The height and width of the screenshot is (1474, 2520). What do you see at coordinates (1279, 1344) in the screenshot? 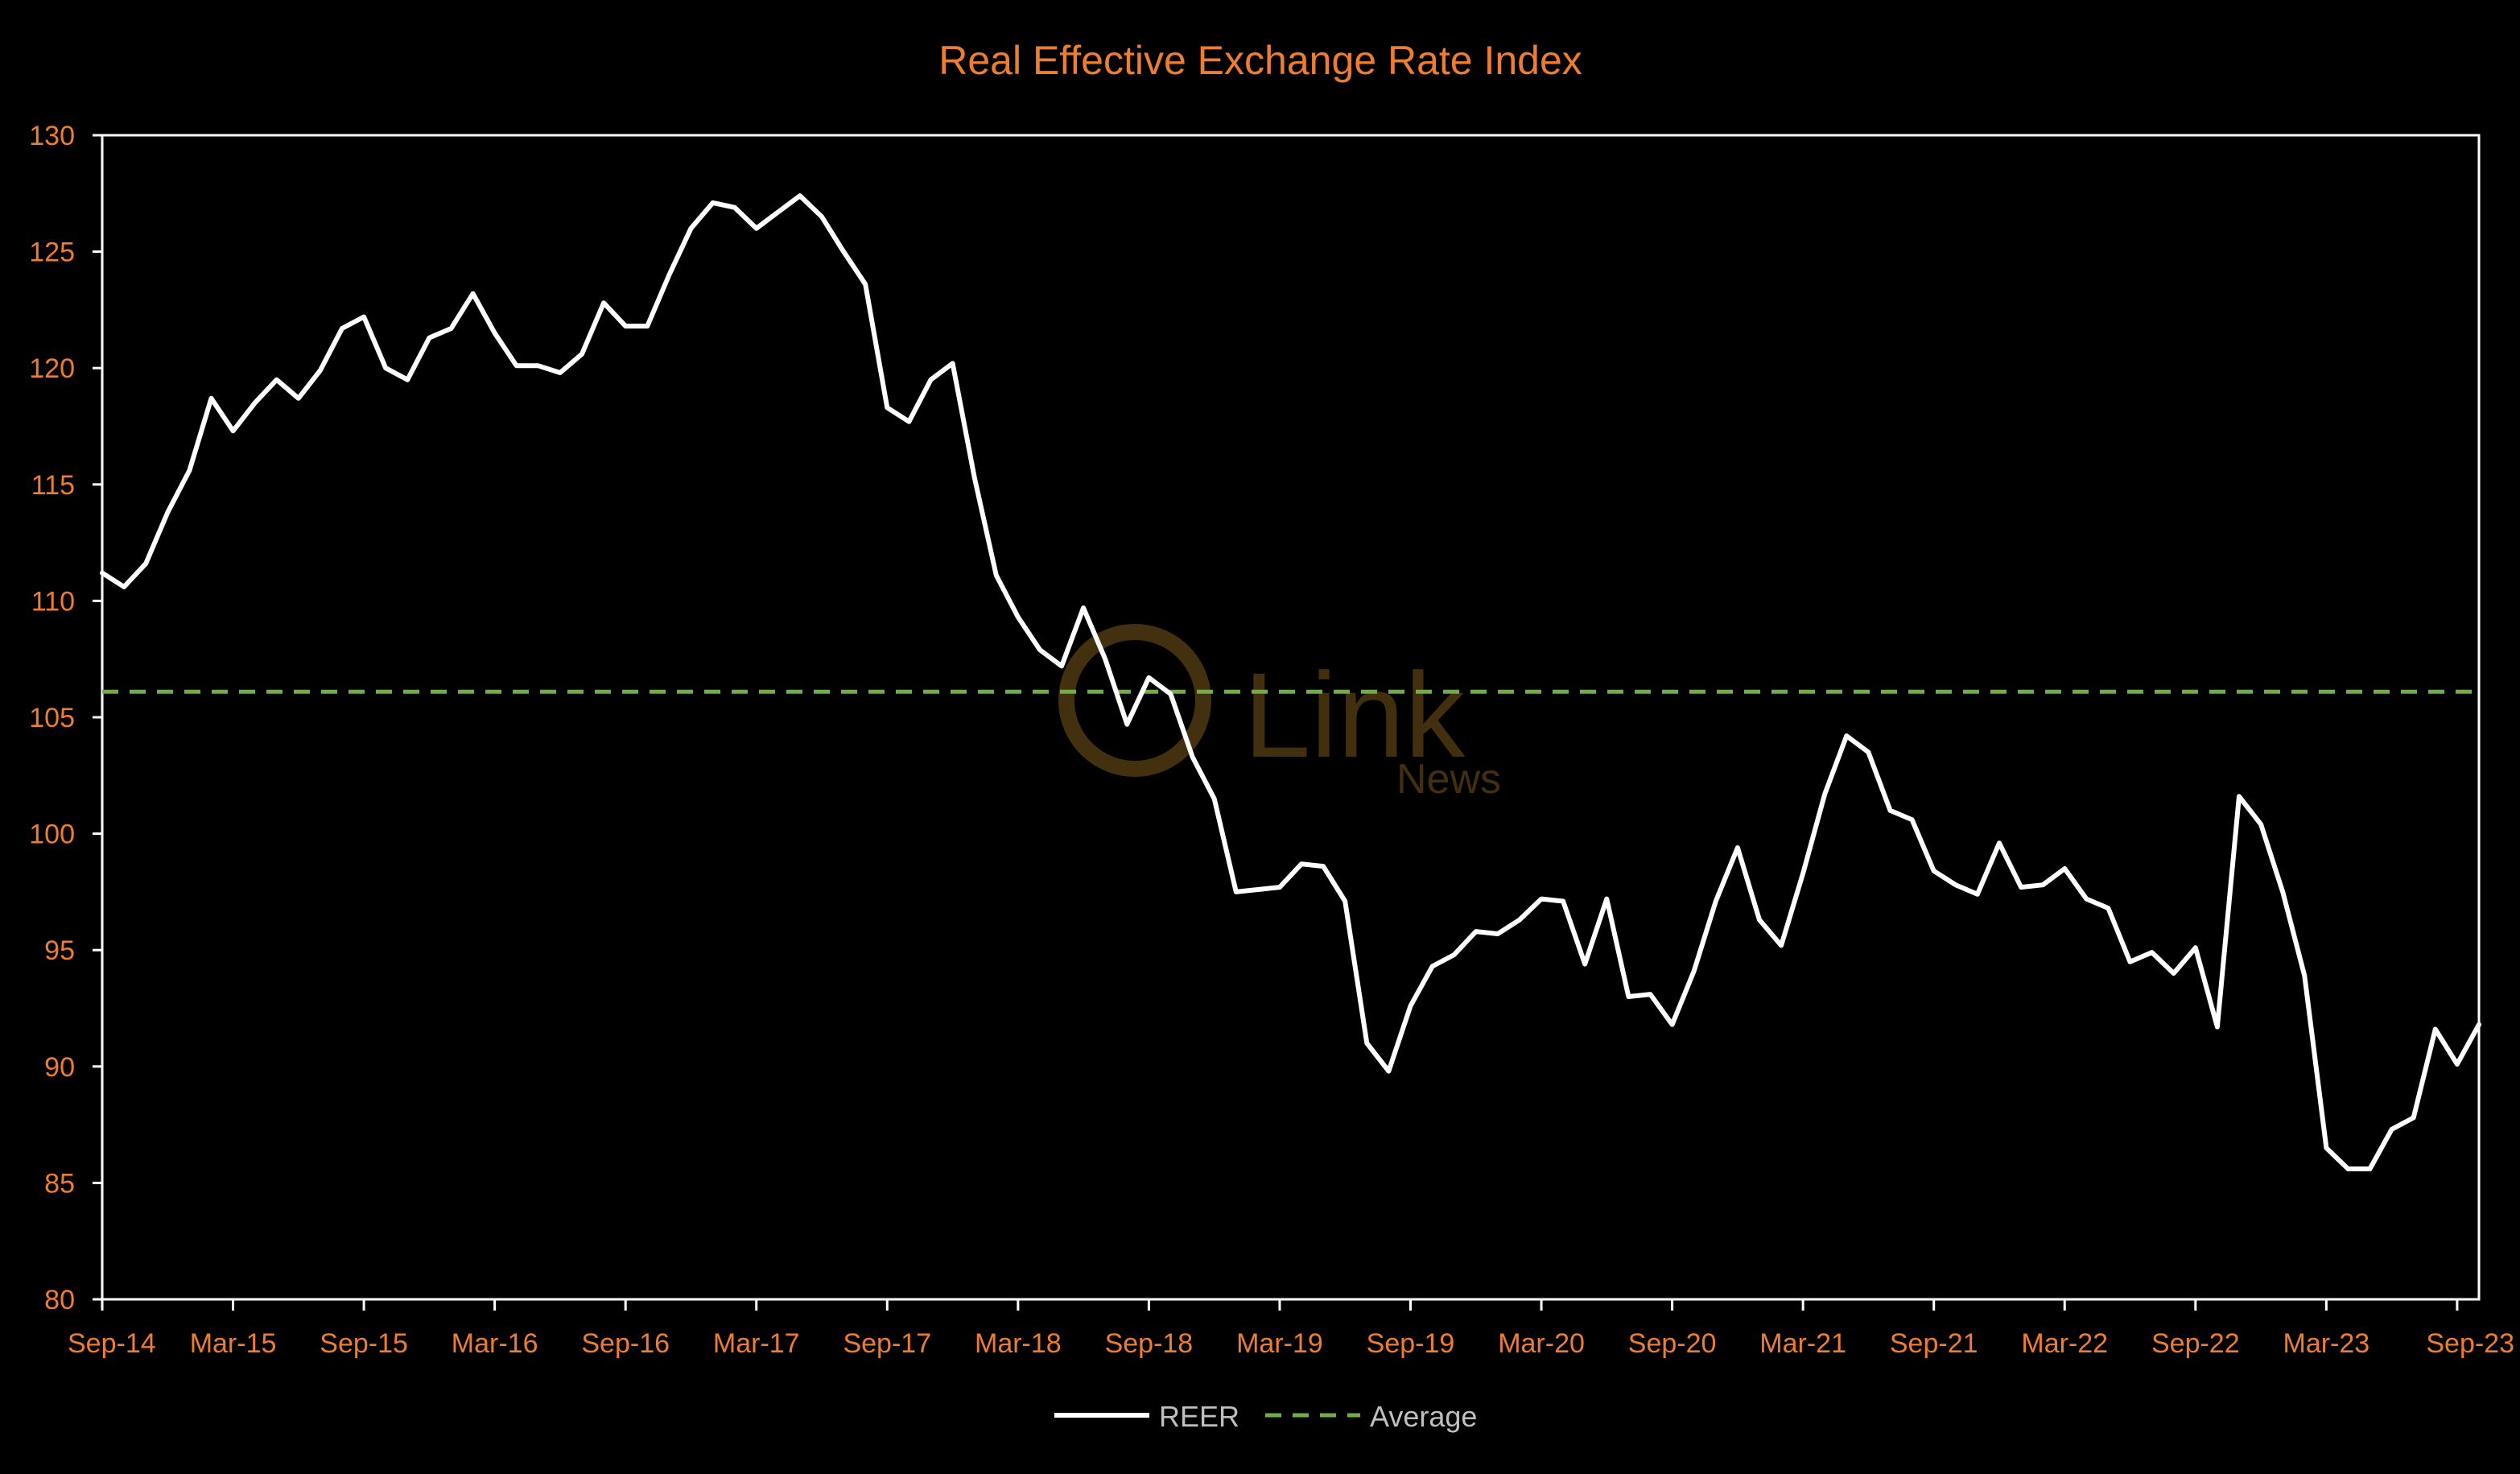
I see `x-tick-label: Mar-19` at bounding box center [1279, 1344].